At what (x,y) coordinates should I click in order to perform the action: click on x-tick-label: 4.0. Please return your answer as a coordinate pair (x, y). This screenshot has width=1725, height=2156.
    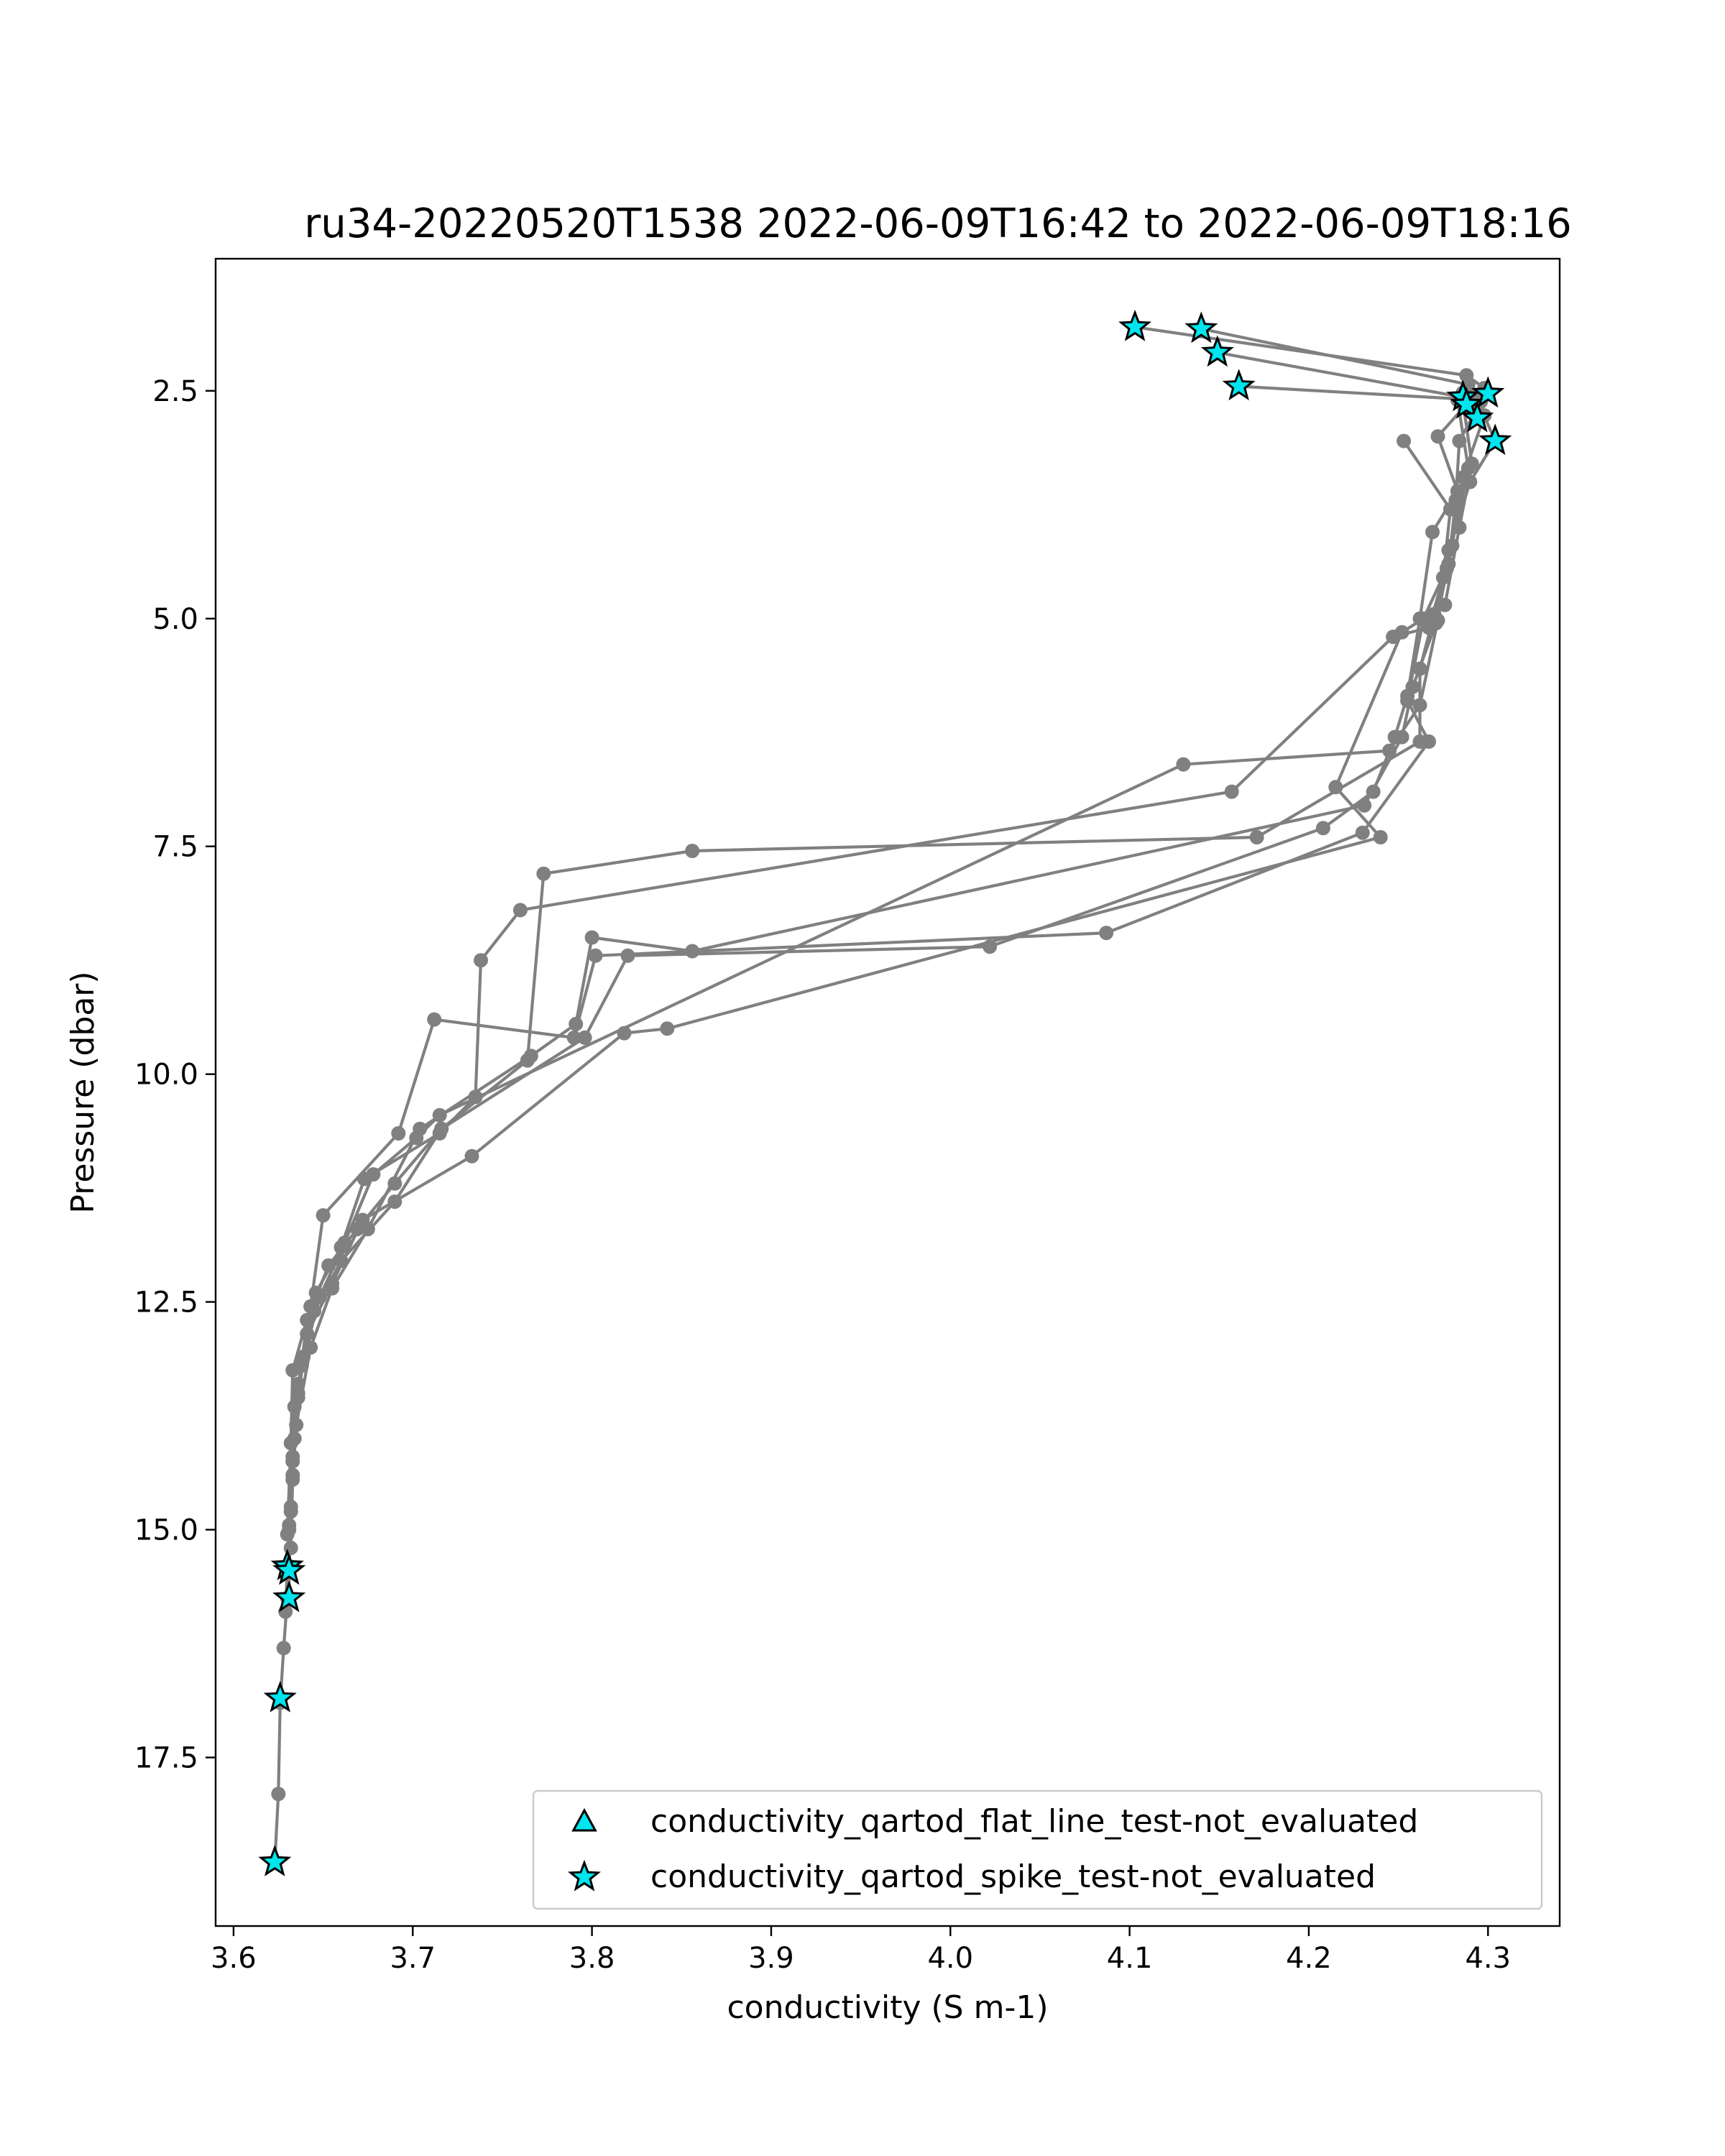
    Looking at the image, I should click on (950, 1958).